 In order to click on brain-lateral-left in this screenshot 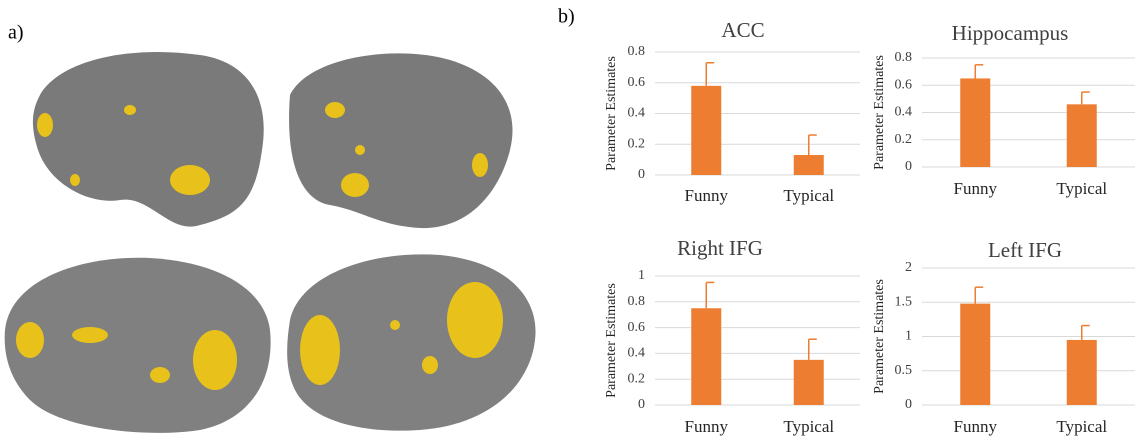, I will do `click(148, 139)`.